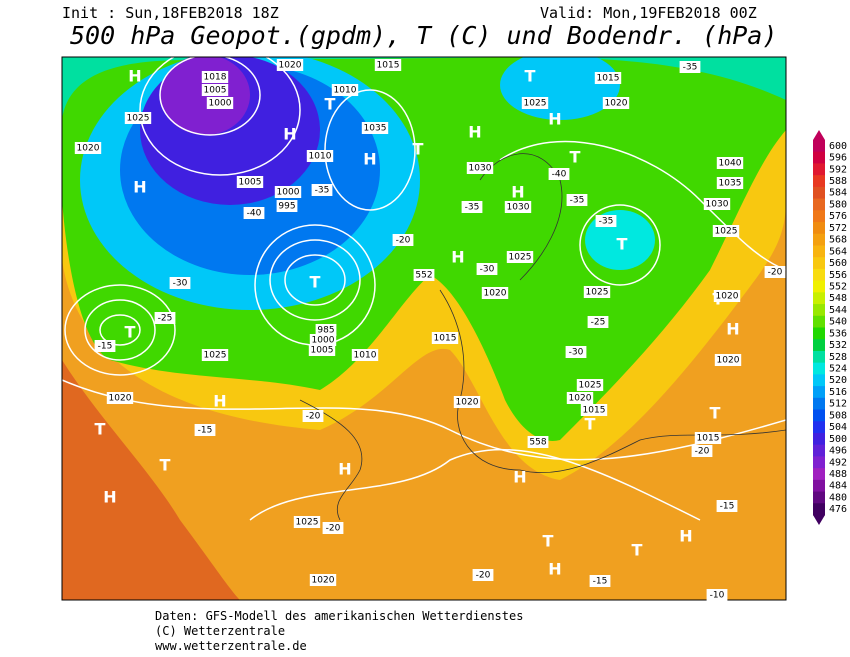  What do you see at coordinates (323, 341) in the screenshot?
I see `contour-label: 1000` at bounding box center [323, 341].